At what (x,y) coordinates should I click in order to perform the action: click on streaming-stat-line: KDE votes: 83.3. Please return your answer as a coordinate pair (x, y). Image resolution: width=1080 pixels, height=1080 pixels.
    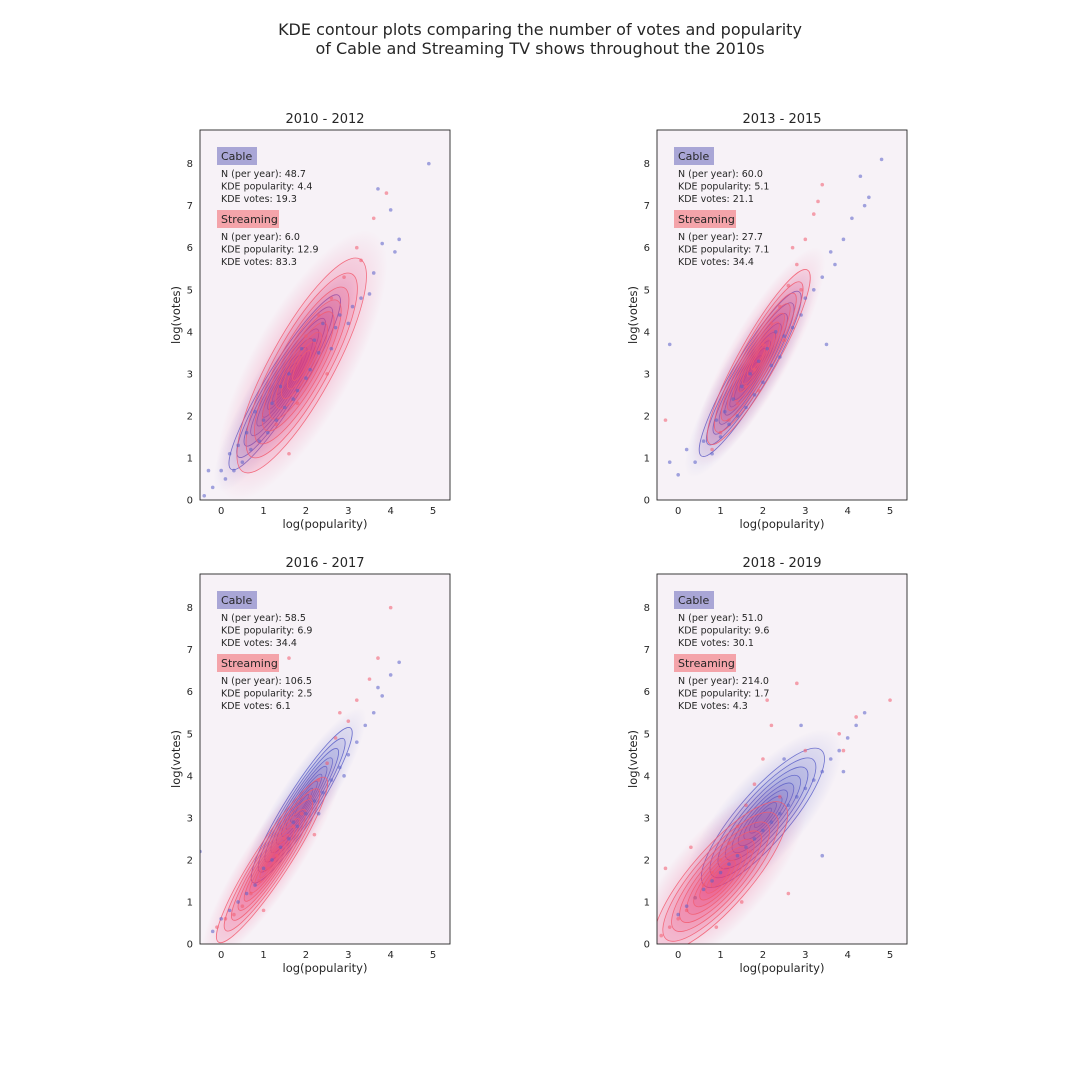
    Looking at the image, I should click on (259, 262).